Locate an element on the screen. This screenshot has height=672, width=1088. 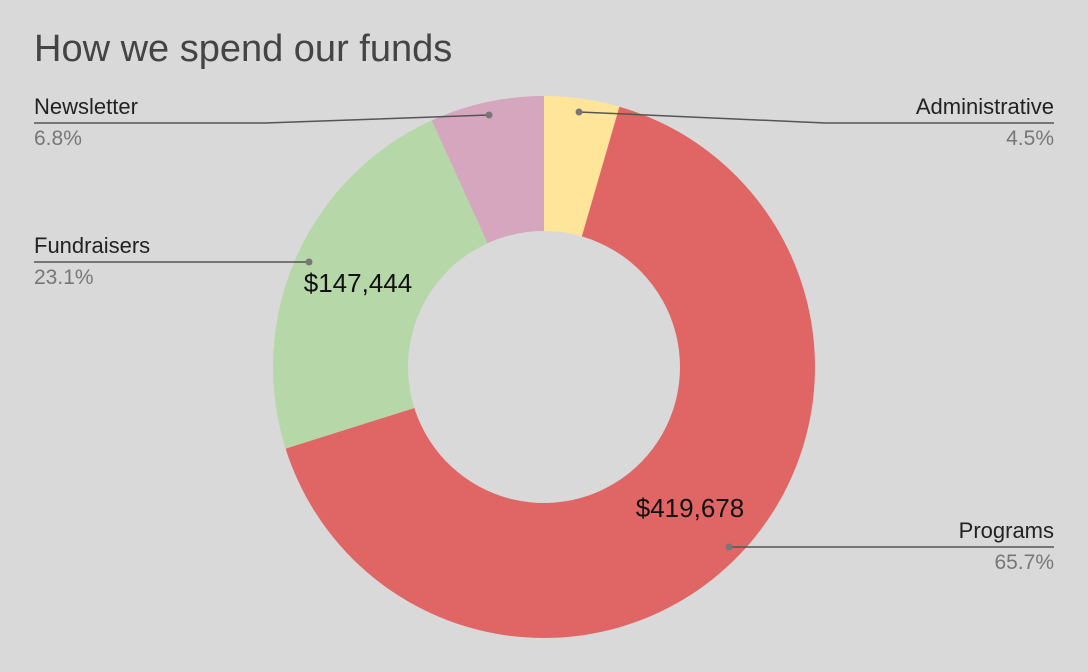
leader-dot-newsletter is located at coordinates (489, 115).